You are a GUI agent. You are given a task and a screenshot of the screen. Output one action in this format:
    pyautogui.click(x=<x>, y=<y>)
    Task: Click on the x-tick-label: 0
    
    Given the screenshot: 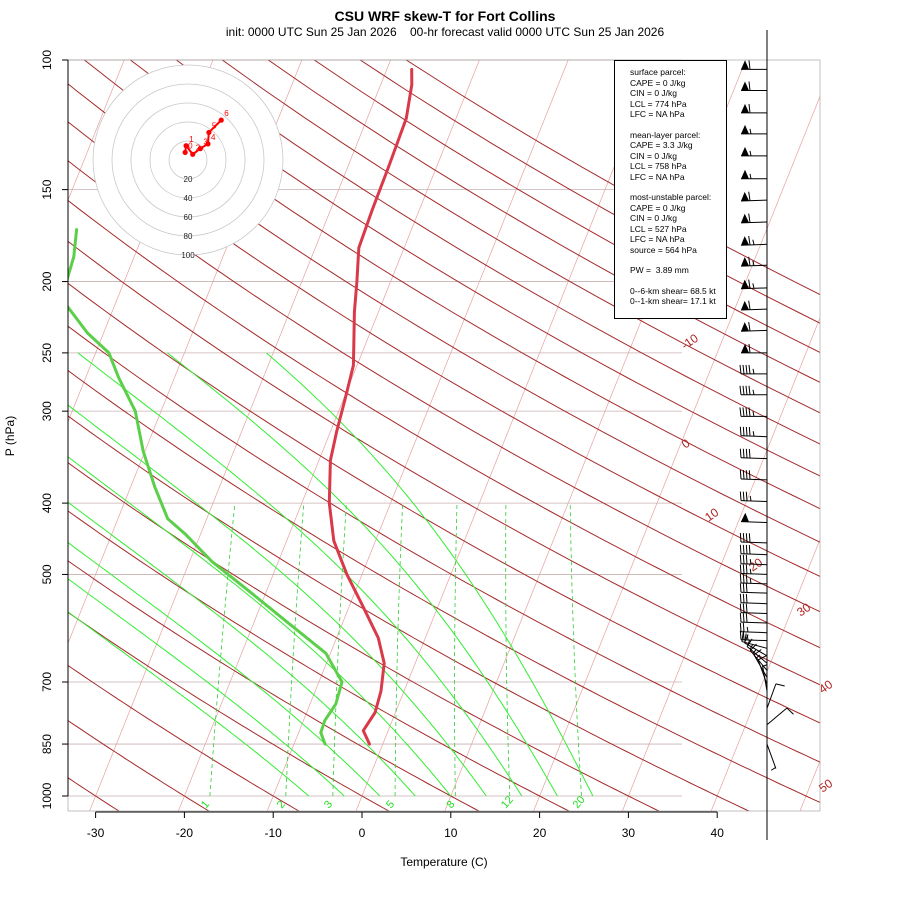 What is the action you would take?
    pyautogui.click(x=362, y=833)
    